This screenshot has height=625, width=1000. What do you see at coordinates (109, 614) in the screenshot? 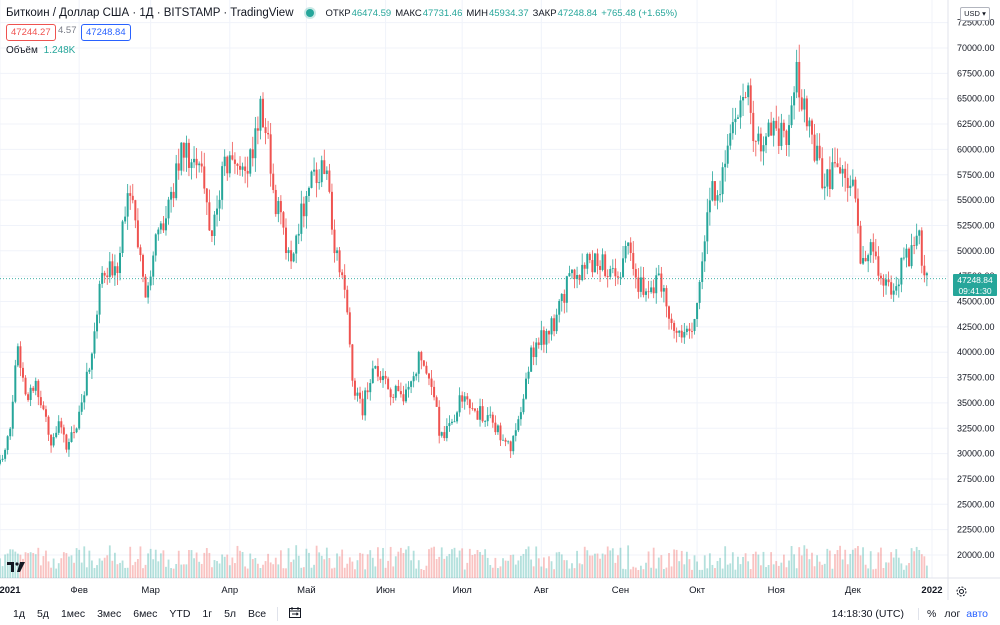
I see `range-3m-button: 3мес` at bounding box center [109, 614].